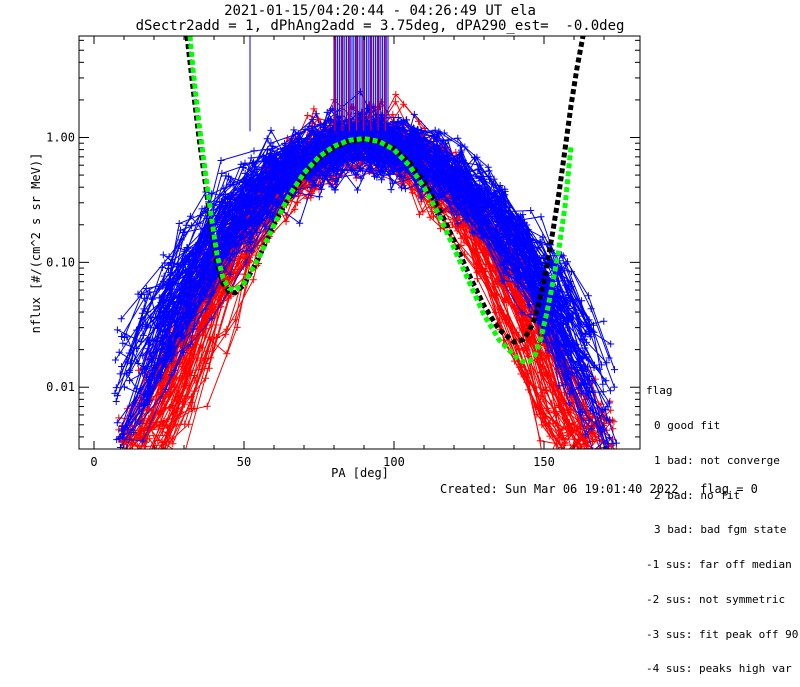 This screenshot has width=800, height=687. What do you see at coordinates (720, 530) in the screenshot?
I see `flag-legend-item: 3 bad: bad fgm state` at bounding box center [720, 530].